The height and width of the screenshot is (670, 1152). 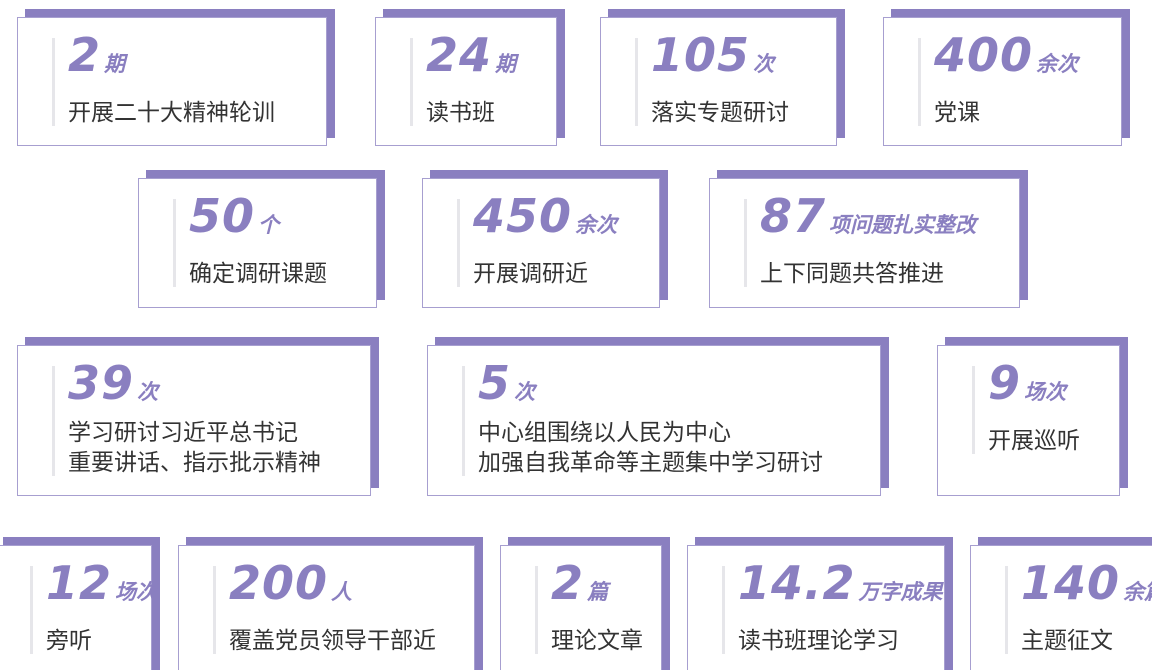 What do you see at coordinates (459, 55) in the screenshot?
I see `number: 24` at bounding box center [459, 55].